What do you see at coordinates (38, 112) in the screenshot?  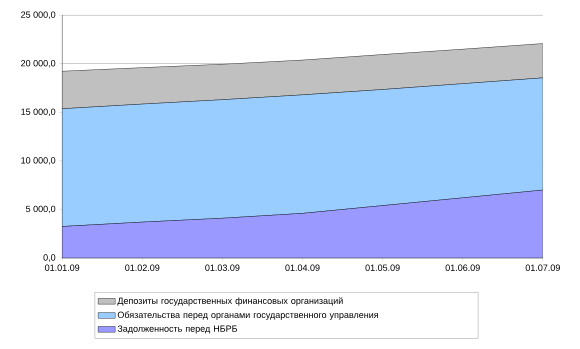 I see `y-tick-label: 15 000,0` at bounding box center [38, 112].